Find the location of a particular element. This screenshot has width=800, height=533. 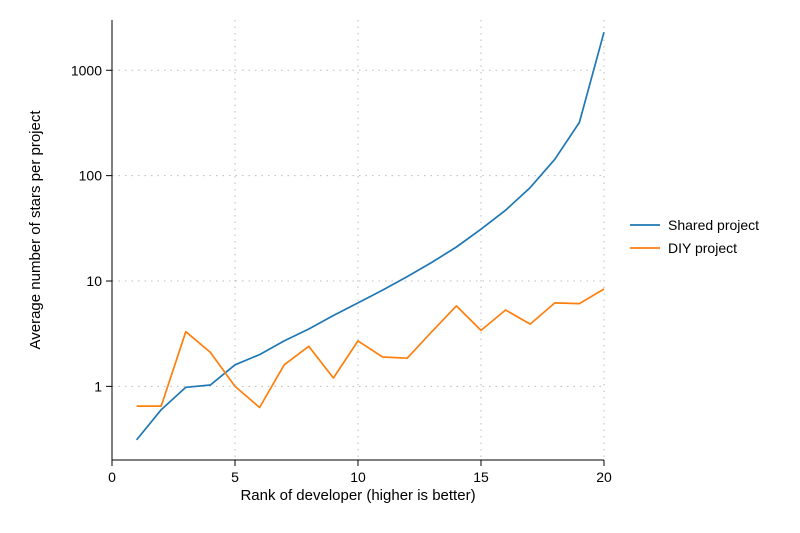

x-tick-label: 10 is located at coordinates (358, 477).